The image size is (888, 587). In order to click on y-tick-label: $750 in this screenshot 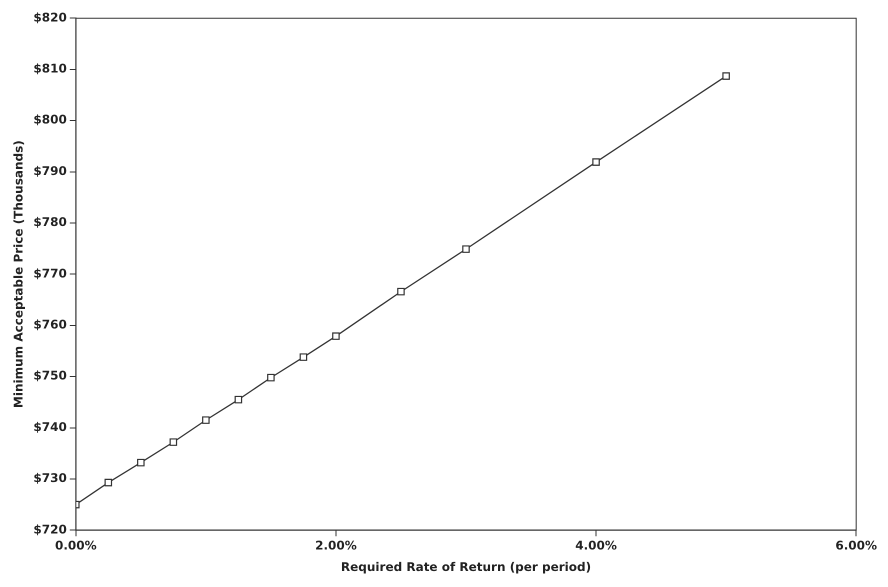, I will do `click(50, 375)`.